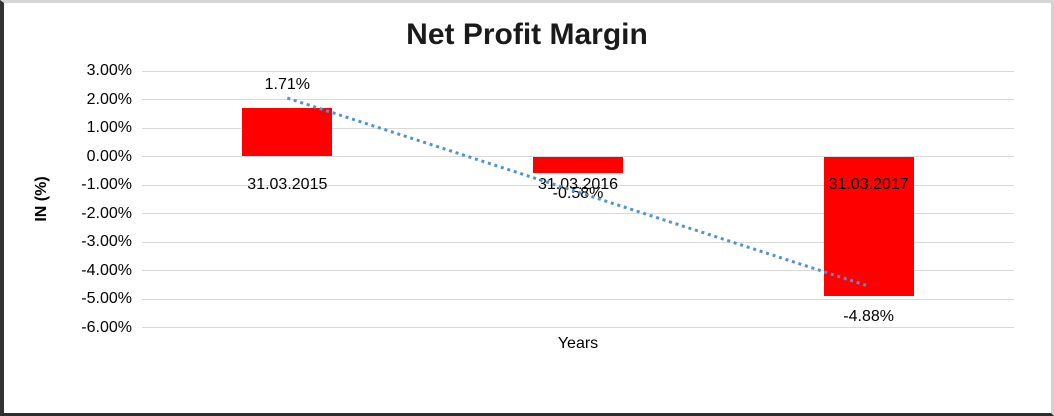 The image size is (1054, 416). Describe the element at coordinates (106, 270) in the screenshot. I see `y-tick-label: -4.00%` at that location.